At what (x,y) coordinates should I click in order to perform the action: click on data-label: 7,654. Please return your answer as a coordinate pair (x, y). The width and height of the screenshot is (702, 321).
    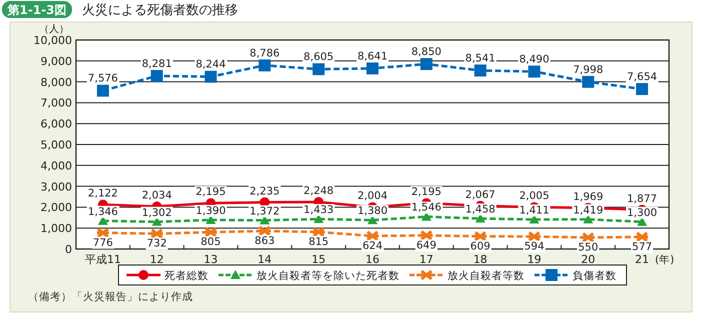
    Looking at the image, I should click on (642, 77).